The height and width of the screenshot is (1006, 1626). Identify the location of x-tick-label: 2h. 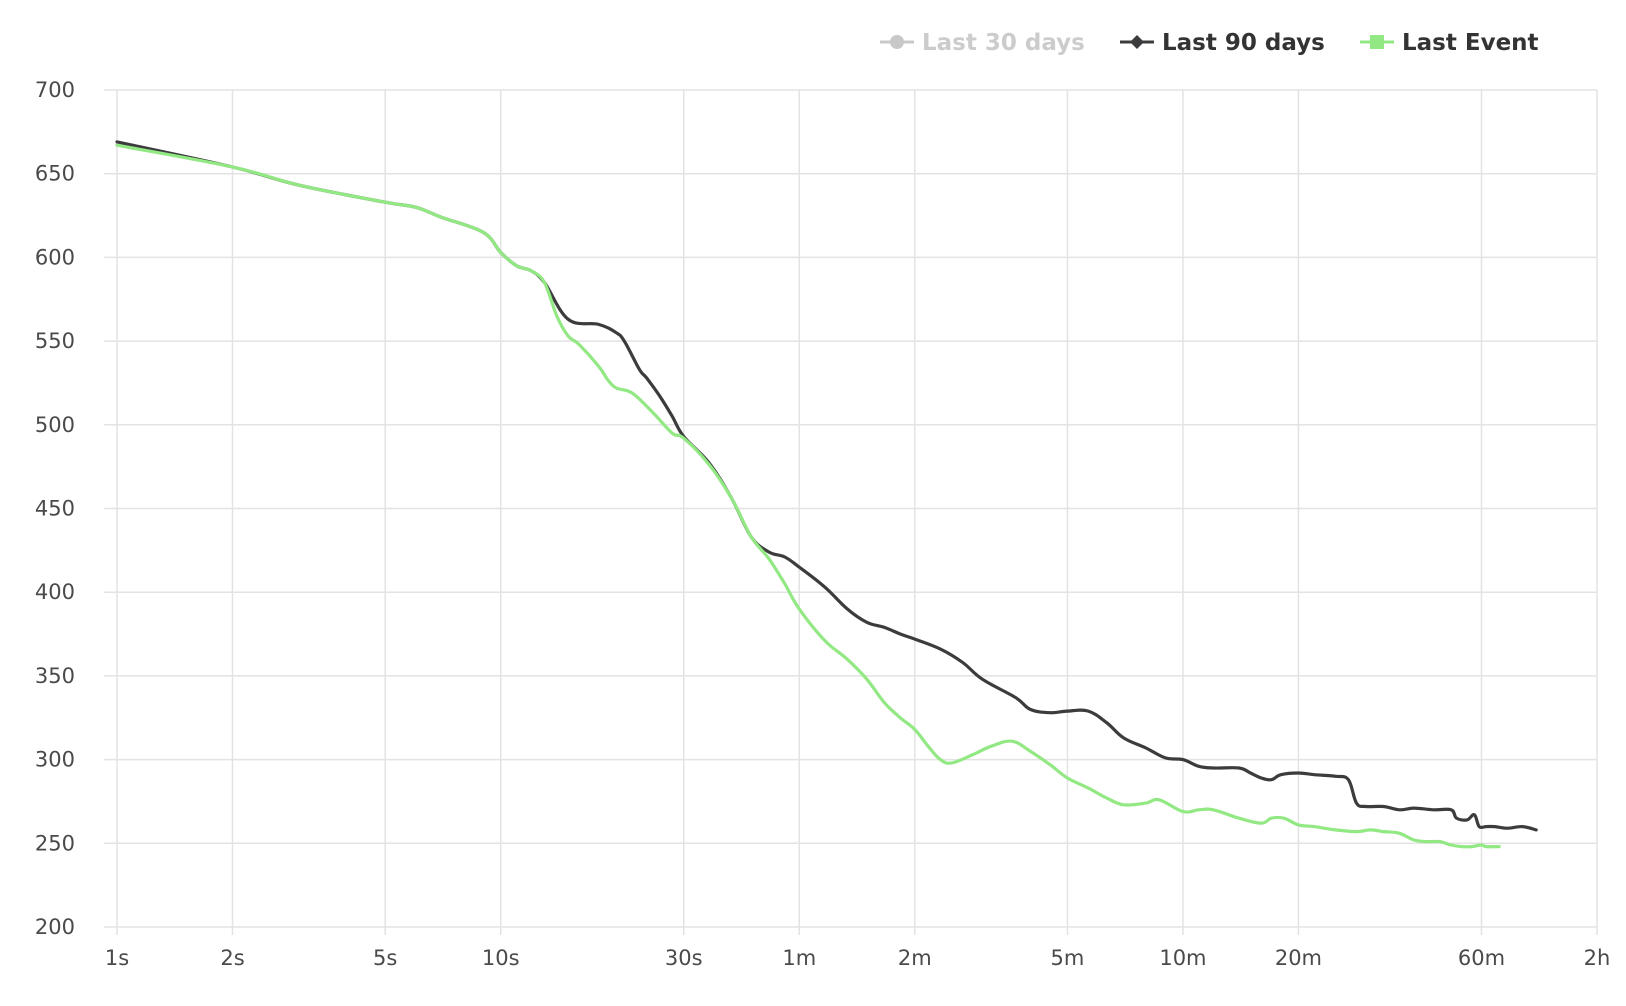
(1597, 958).